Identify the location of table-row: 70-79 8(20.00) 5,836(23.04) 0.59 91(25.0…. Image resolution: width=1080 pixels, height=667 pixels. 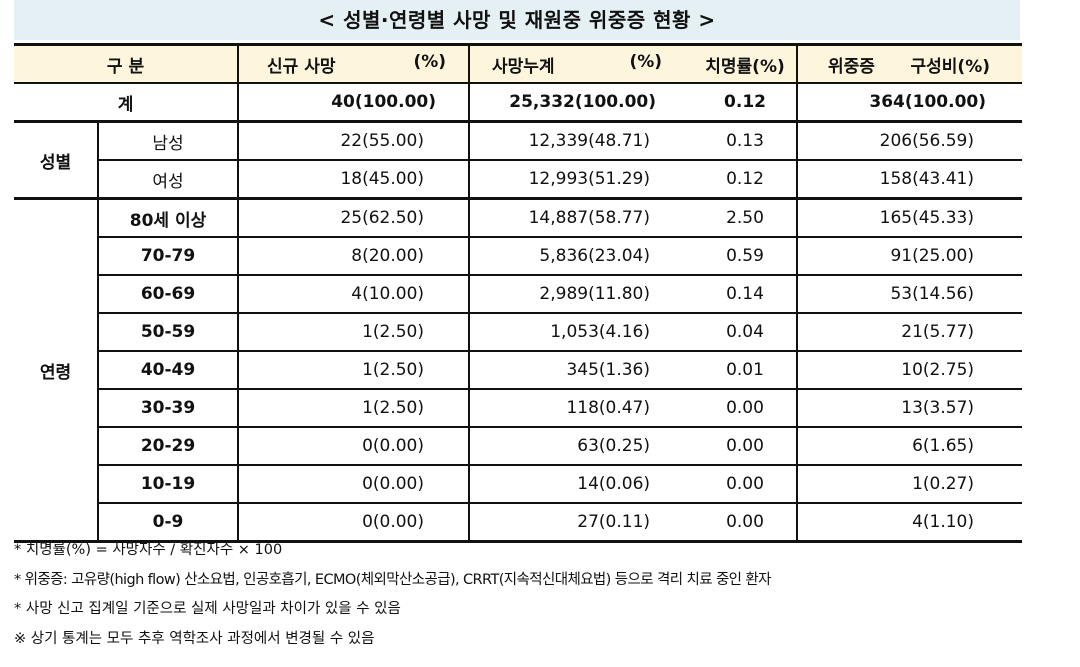
(518, 256).